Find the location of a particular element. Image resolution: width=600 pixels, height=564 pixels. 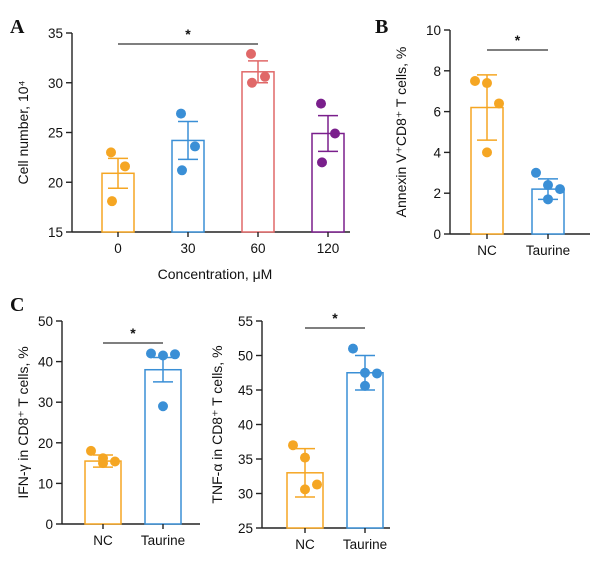

bar-NC is located at coordinates (103, 492).